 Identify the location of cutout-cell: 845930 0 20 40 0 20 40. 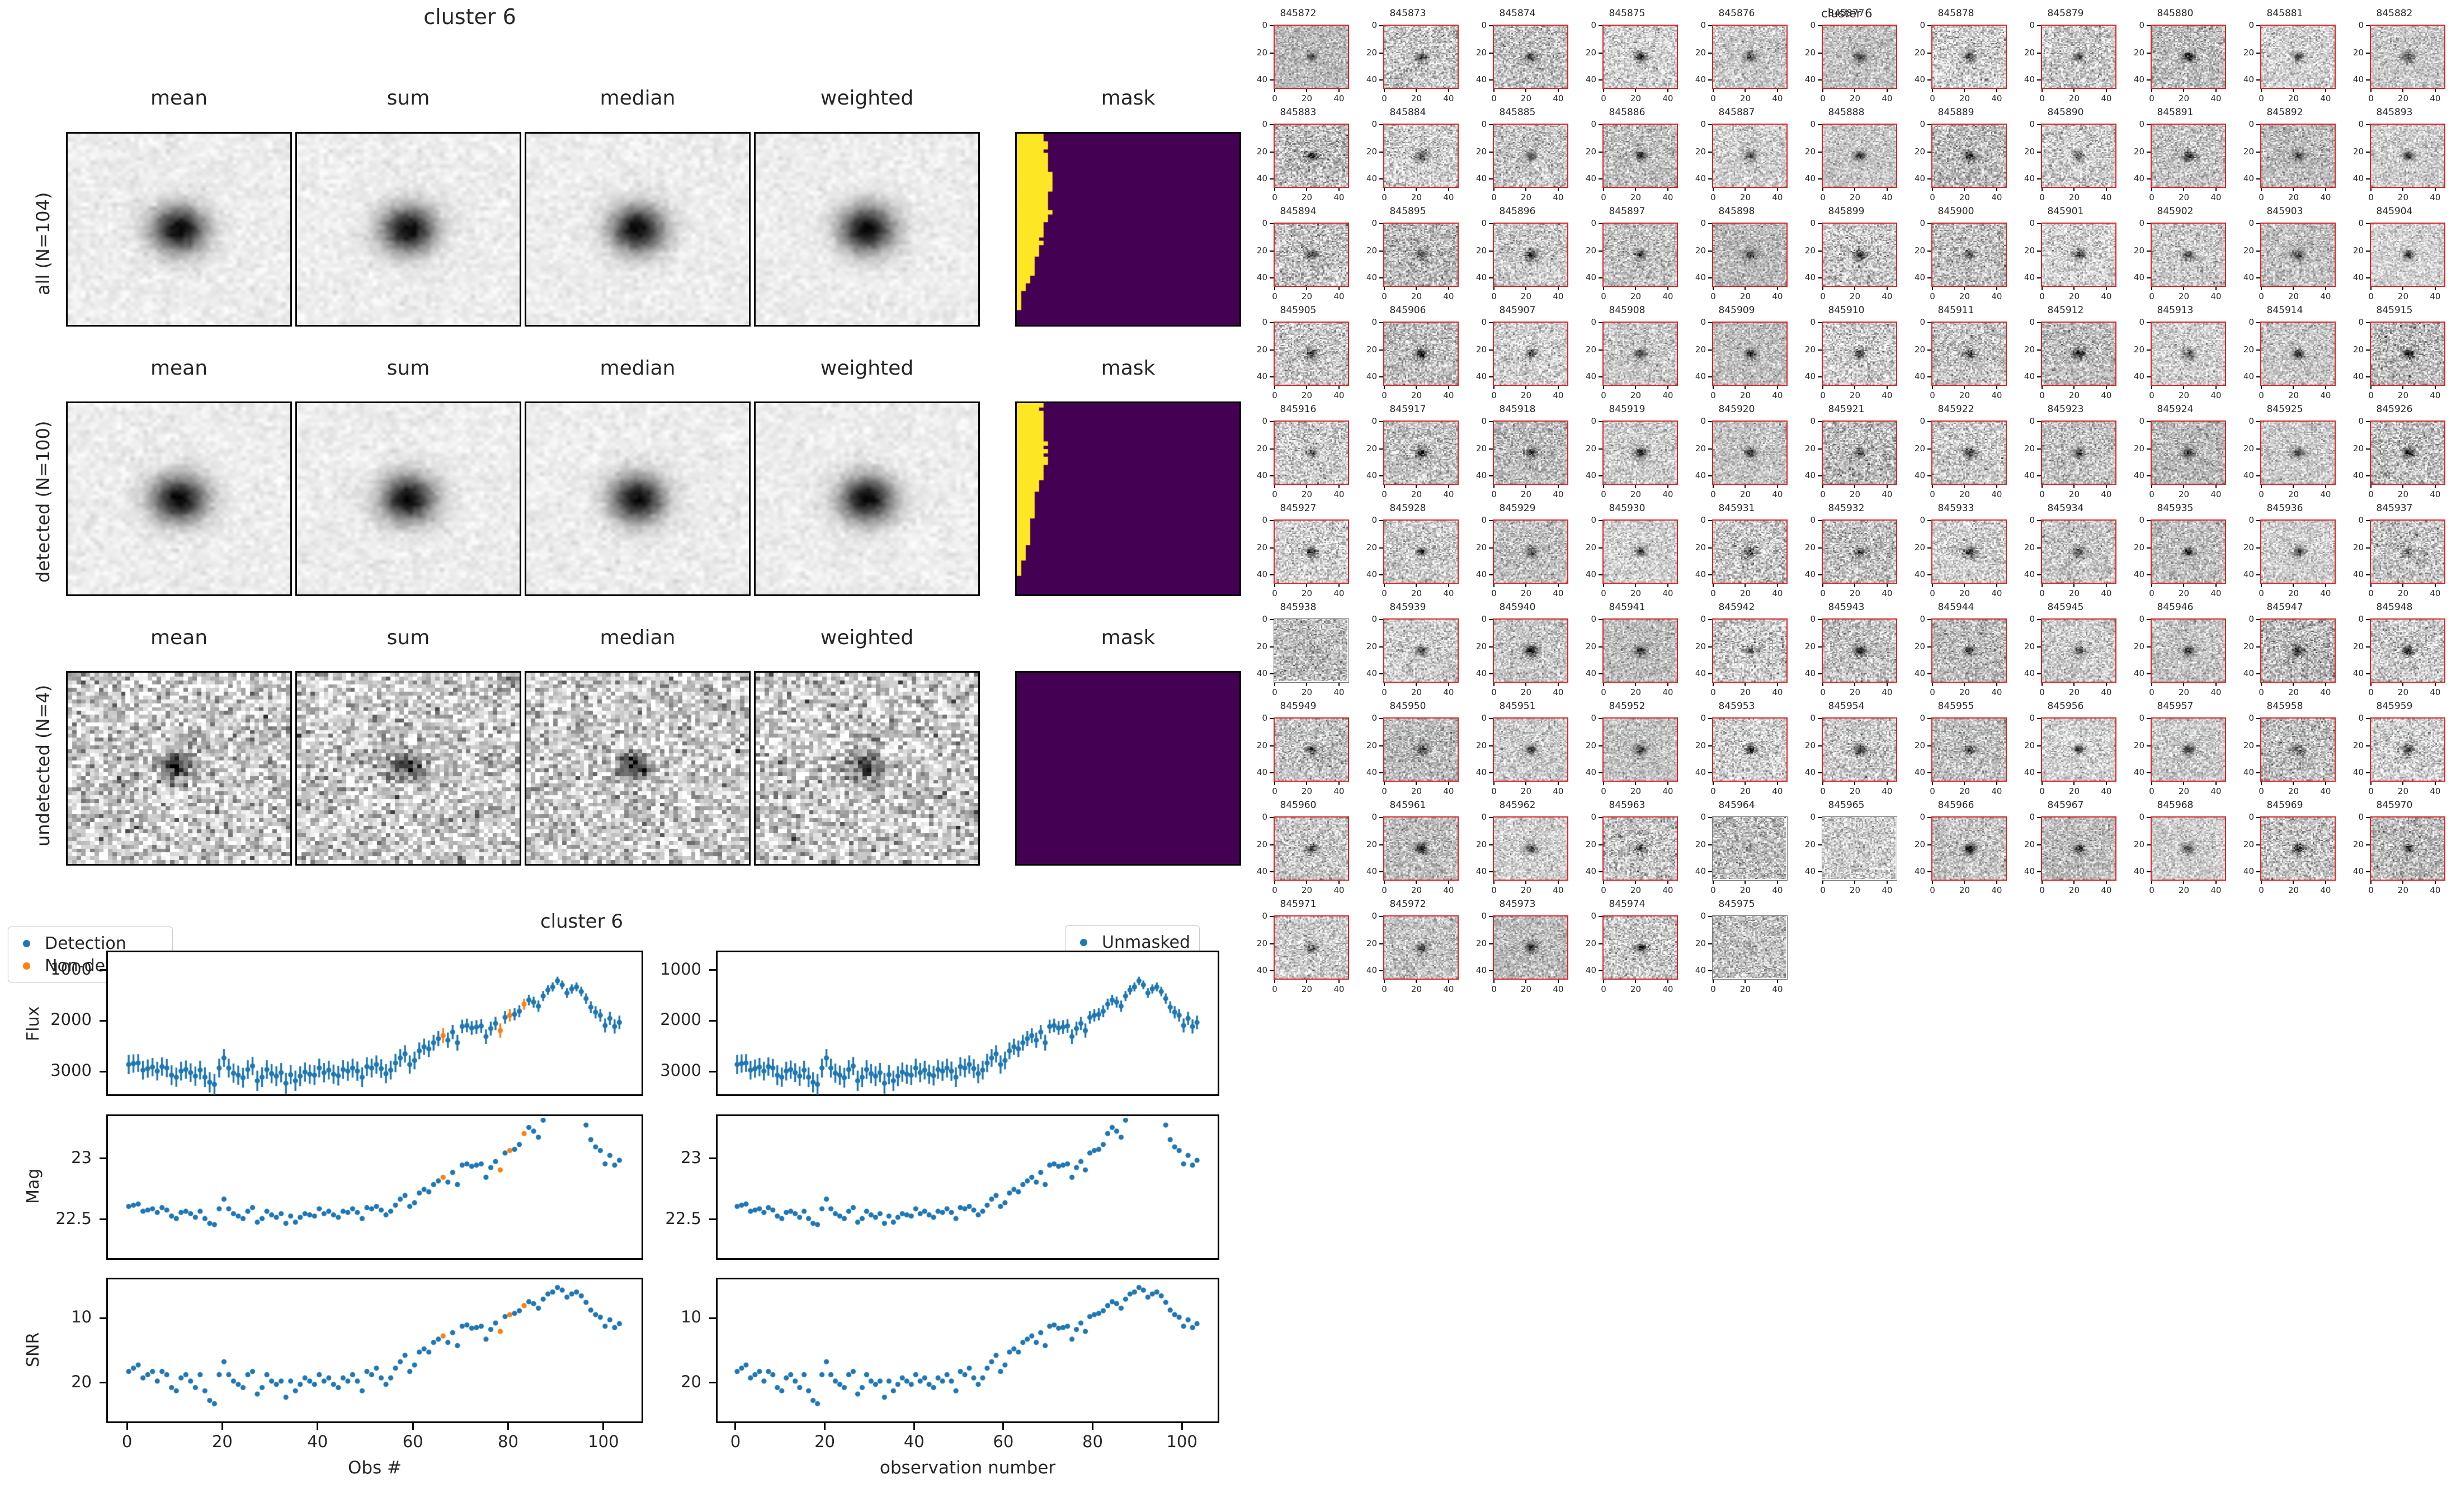
(1631, 552).